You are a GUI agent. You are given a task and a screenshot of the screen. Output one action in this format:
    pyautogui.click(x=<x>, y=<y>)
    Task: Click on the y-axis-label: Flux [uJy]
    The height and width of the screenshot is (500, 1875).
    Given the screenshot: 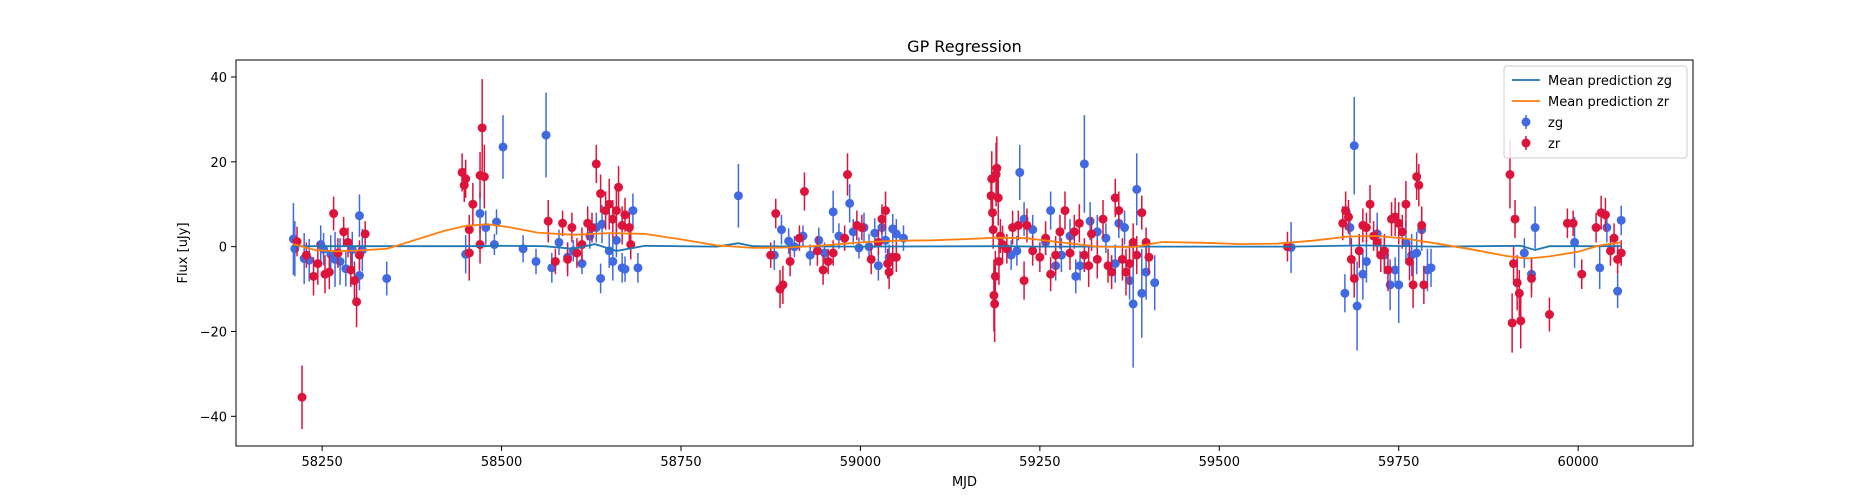 What is the action you would take?
    pyautogui.click(x=183, y=252)
    